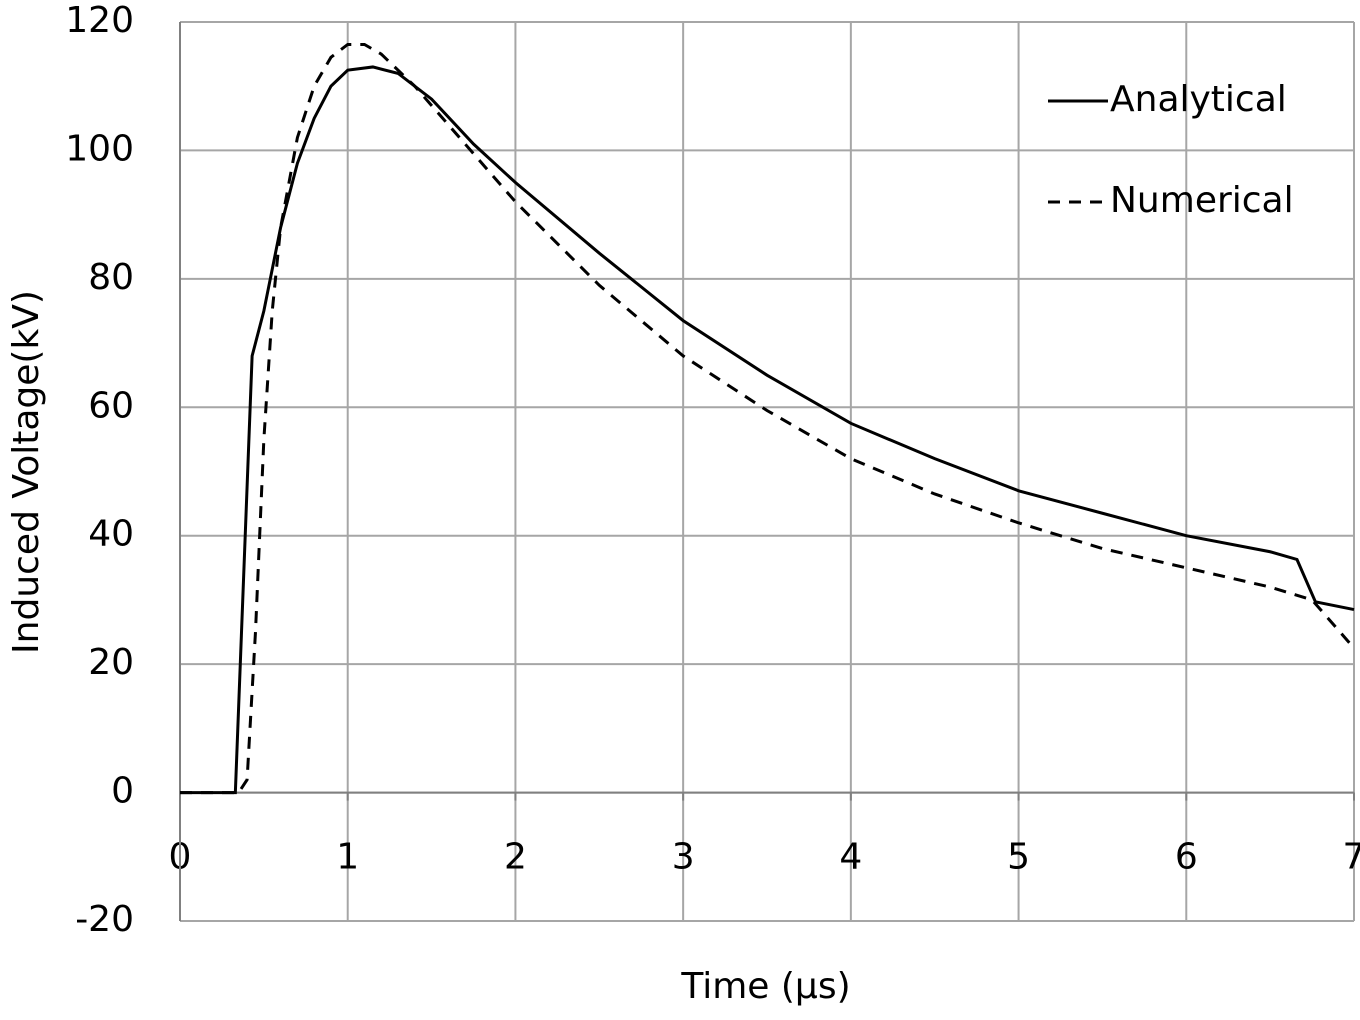 This screenshot has height=1020, width=1360. What do you see at coordinates (850, 857) in the screenshot?
I see `x-tick-label: 4` at bounding box center [850, 857].